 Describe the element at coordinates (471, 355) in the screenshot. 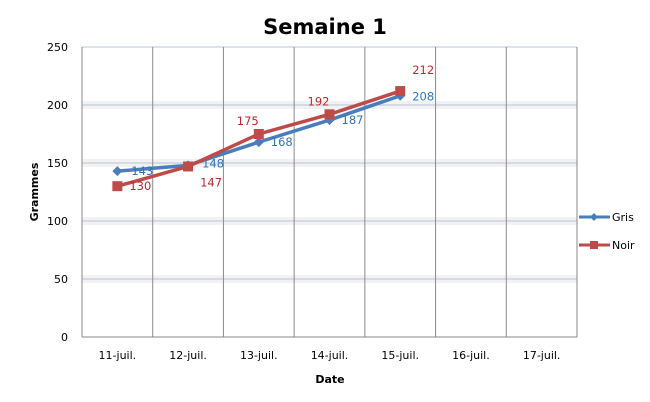

I see `x-tick-label: 16-juil.` at that location.